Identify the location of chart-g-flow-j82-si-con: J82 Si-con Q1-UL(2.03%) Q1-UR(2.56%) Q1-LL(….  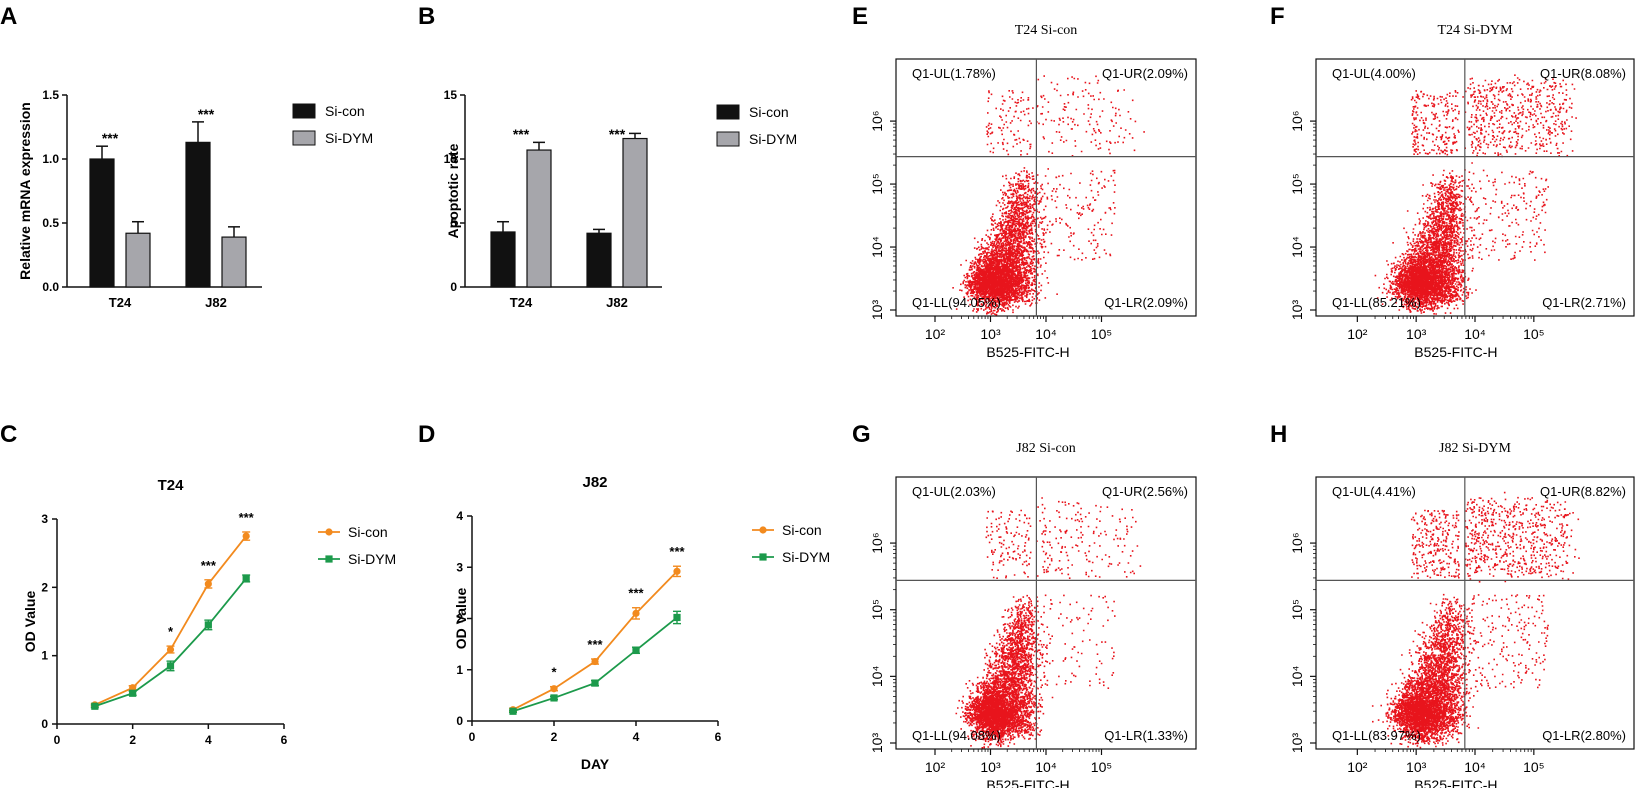
(1033, 614).